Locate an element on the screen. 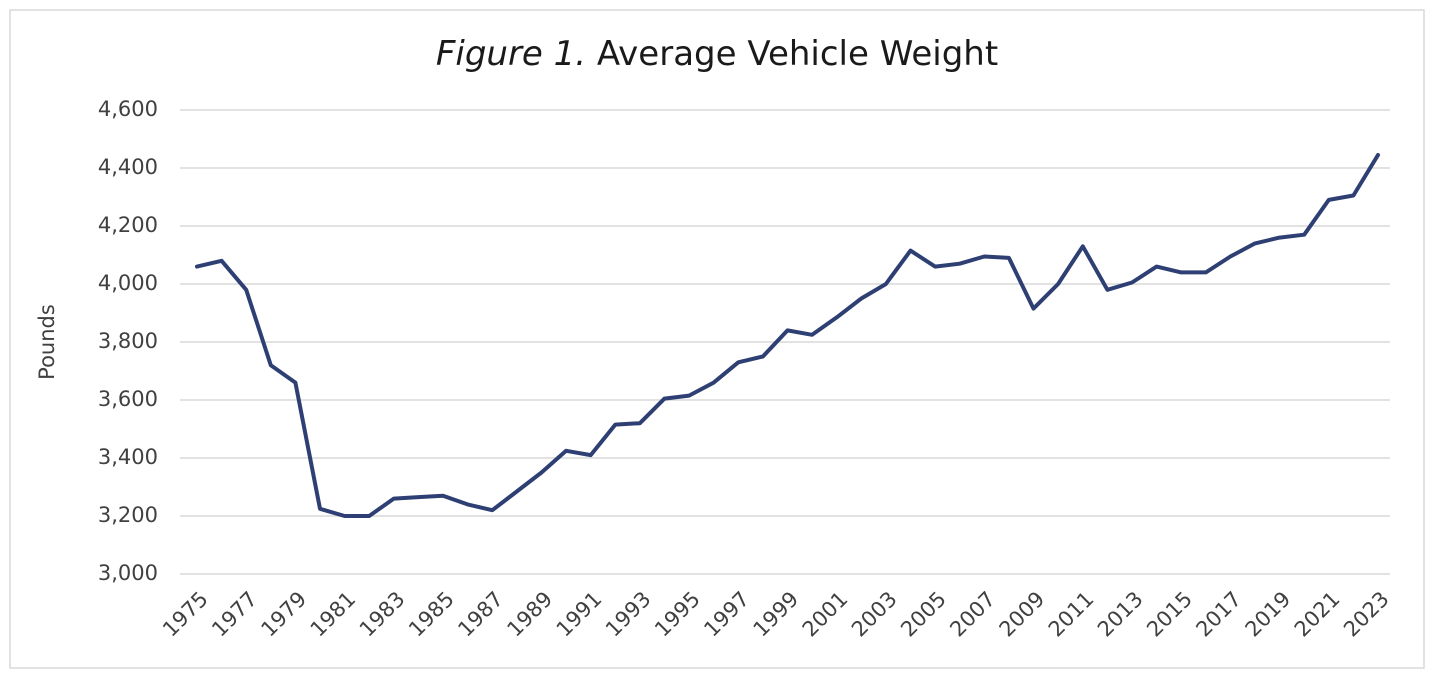  chart-title: Figure 1. Average Vehicle Weight is located at coordinates (717, 54).